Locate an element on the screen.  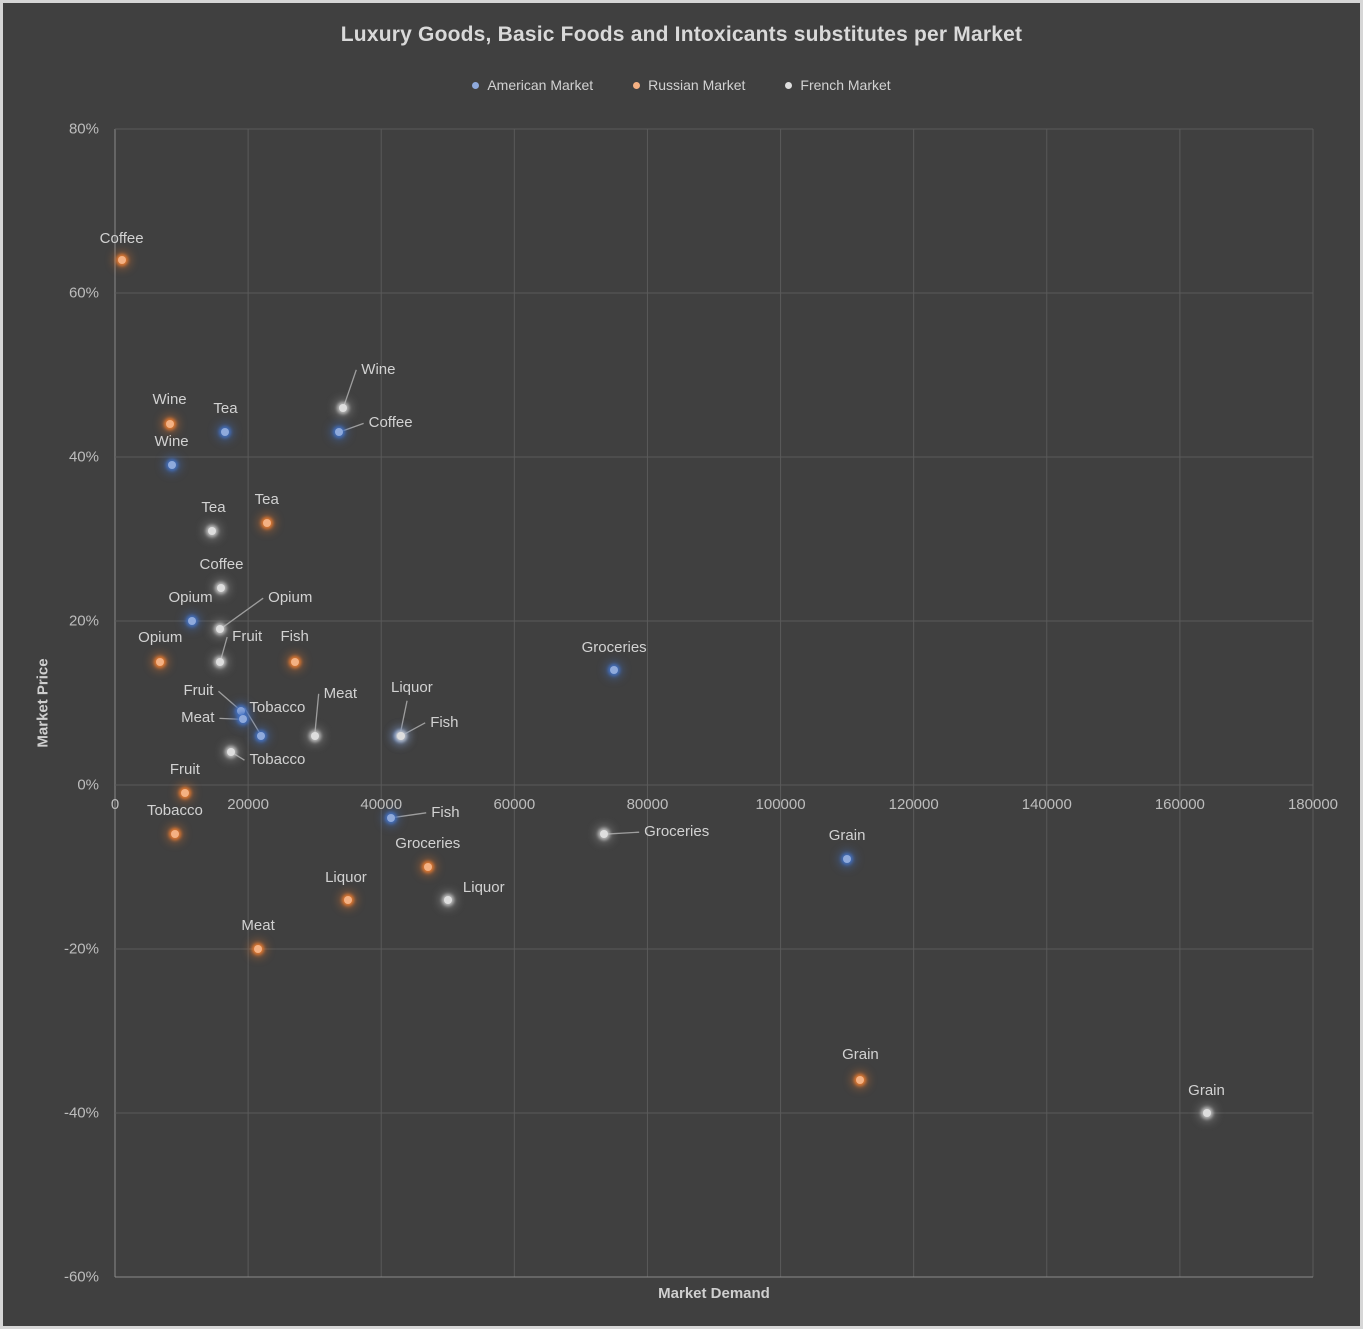
x-axis-tick-label: 0 is located at coordinates (115, 804).